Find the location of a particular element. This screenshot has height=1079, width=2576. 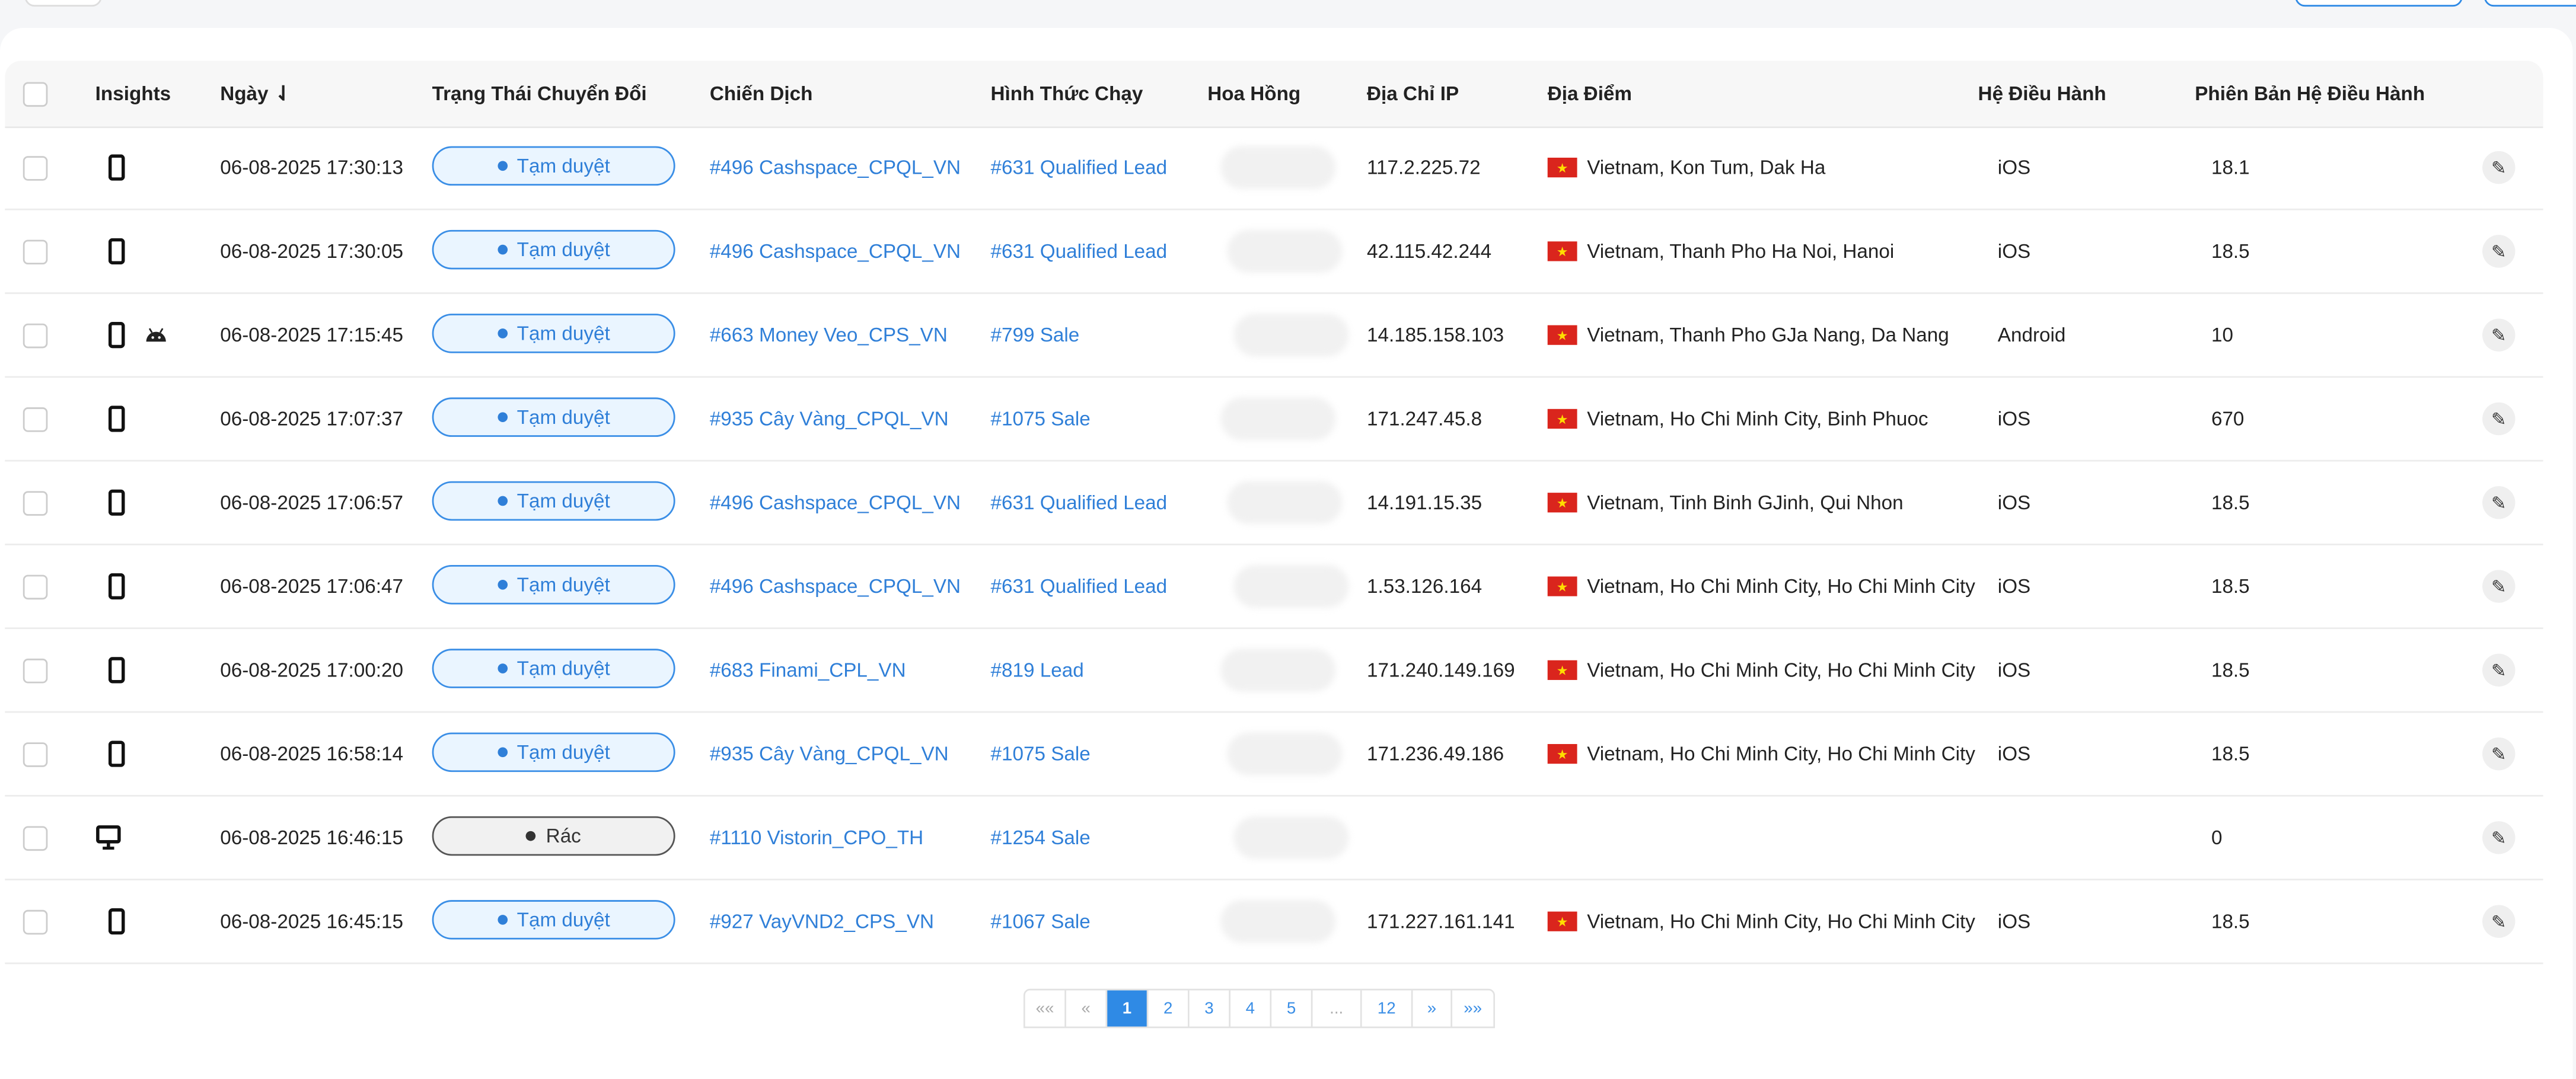

page-button-4: 4 is located at coordinates (1251, 1008).